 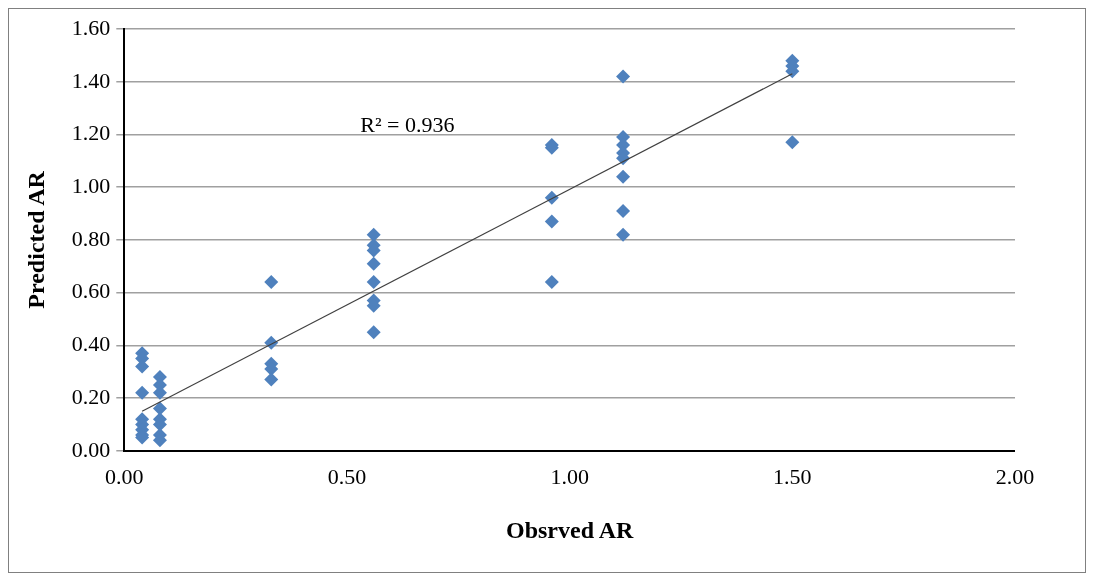 I want to click on y-tick-label: 0.20, so click(x=91, y=396).